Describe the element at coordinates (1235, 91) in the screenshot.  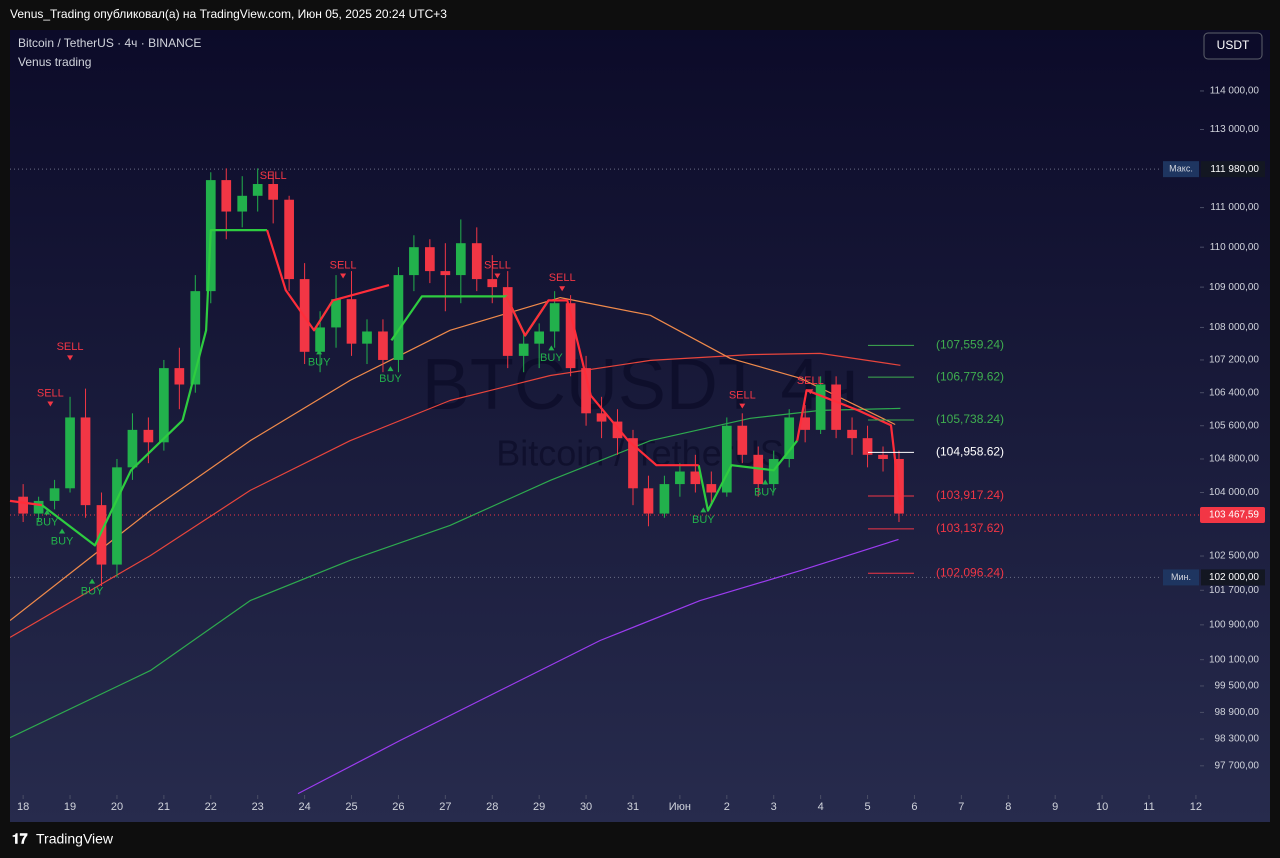
I see `y-tick-label: 114 000,00` at that location.